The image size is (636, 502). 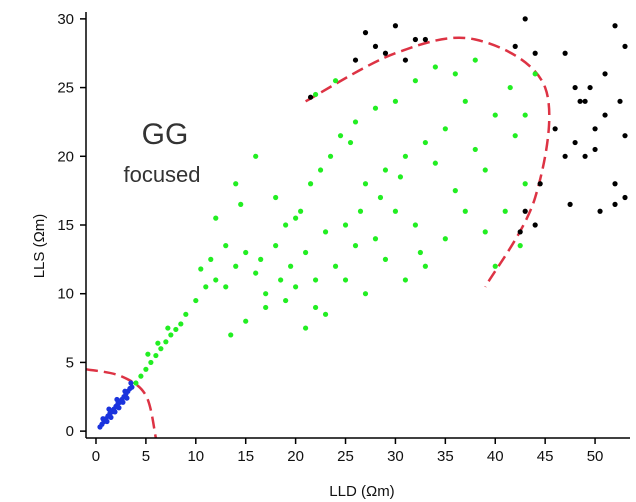 I want to click on x-tick-label-20: 20, so click(x=295, y=456).